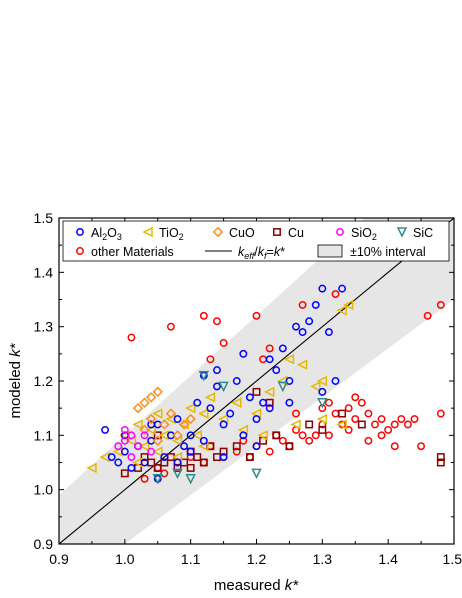  Describe the element at coordinates (242, 233) in the screenshot. I see `legend-label: CuO` at that location.